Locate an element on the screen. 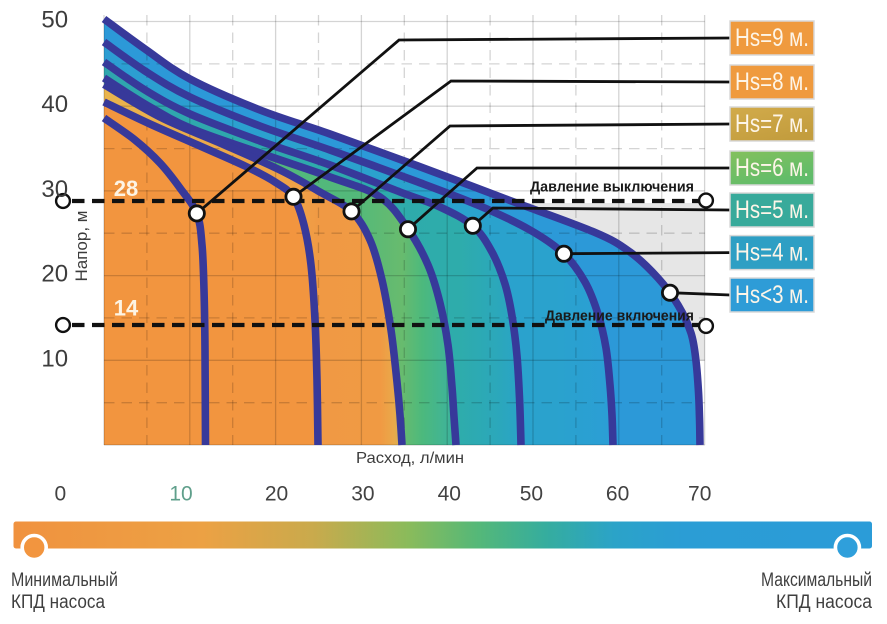  svg-text: 60 is located at coordinates (617, 494).